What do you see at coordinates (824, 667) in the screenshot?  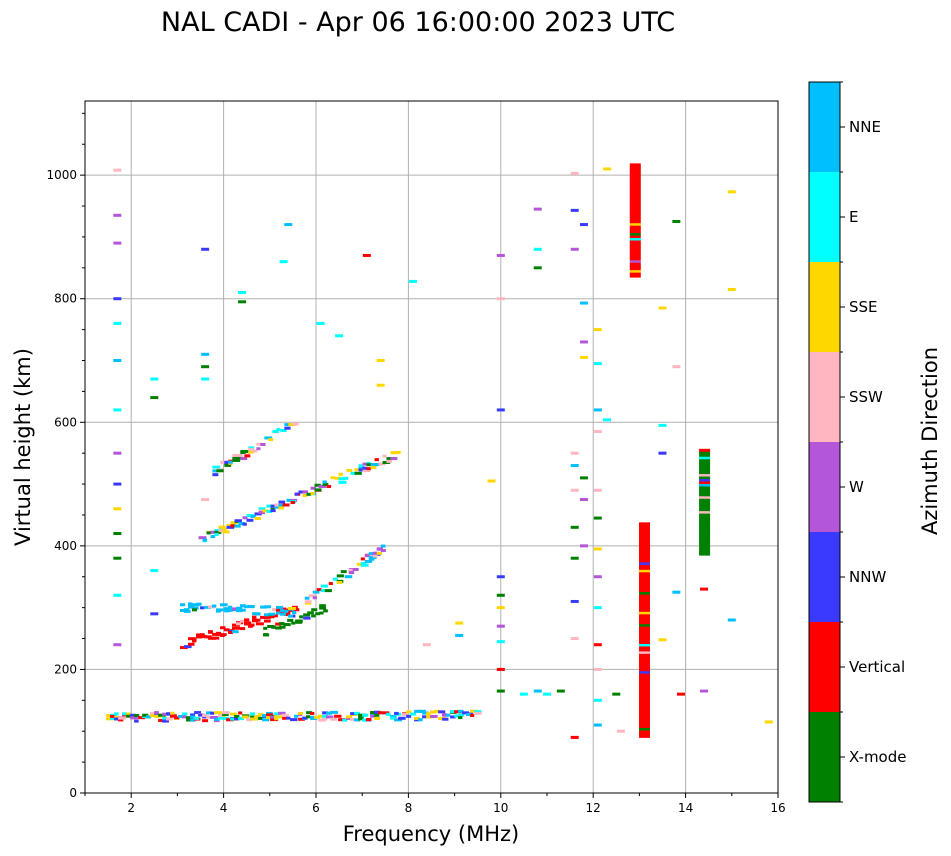 I see `colorbar-swatch` at bounding box center [824, 667].